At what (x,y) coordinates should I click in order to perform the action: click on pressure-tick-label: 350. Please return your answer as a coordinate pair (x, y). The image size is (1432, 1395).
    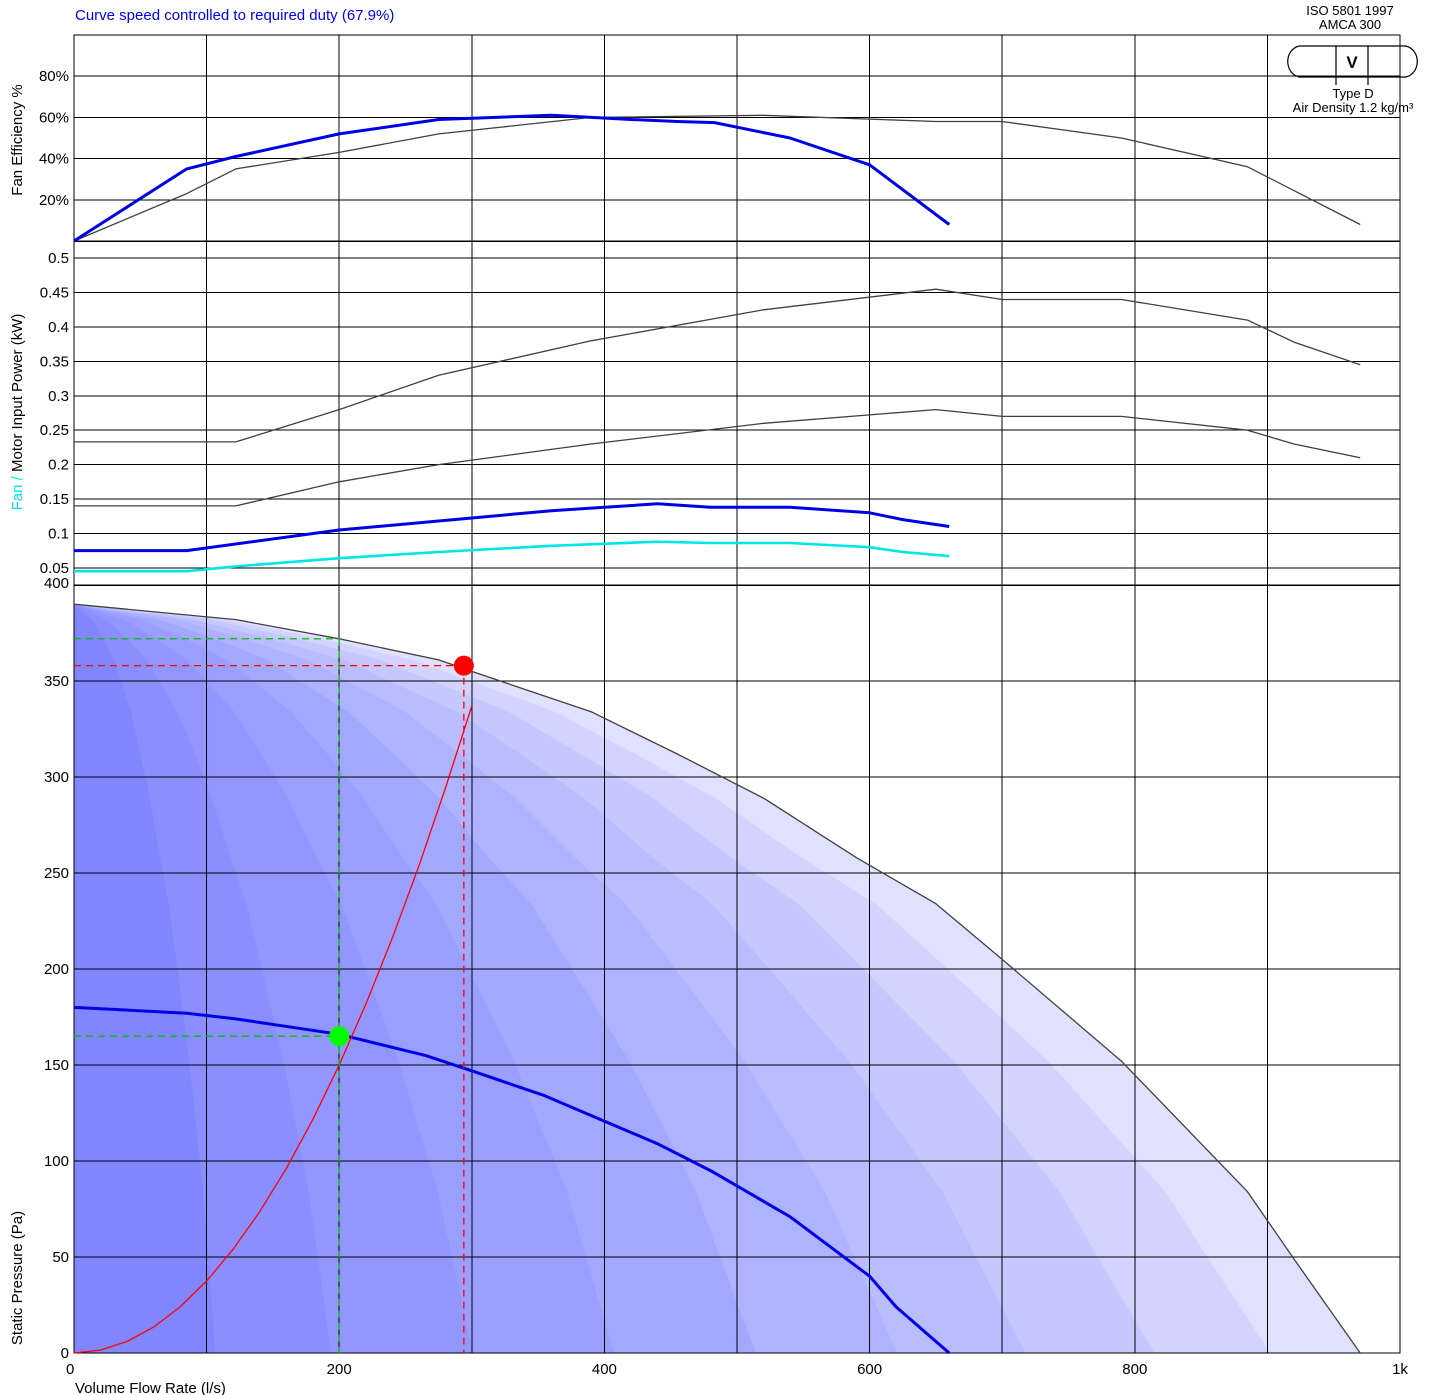
    Looking at the image, I should click on (56, 681).